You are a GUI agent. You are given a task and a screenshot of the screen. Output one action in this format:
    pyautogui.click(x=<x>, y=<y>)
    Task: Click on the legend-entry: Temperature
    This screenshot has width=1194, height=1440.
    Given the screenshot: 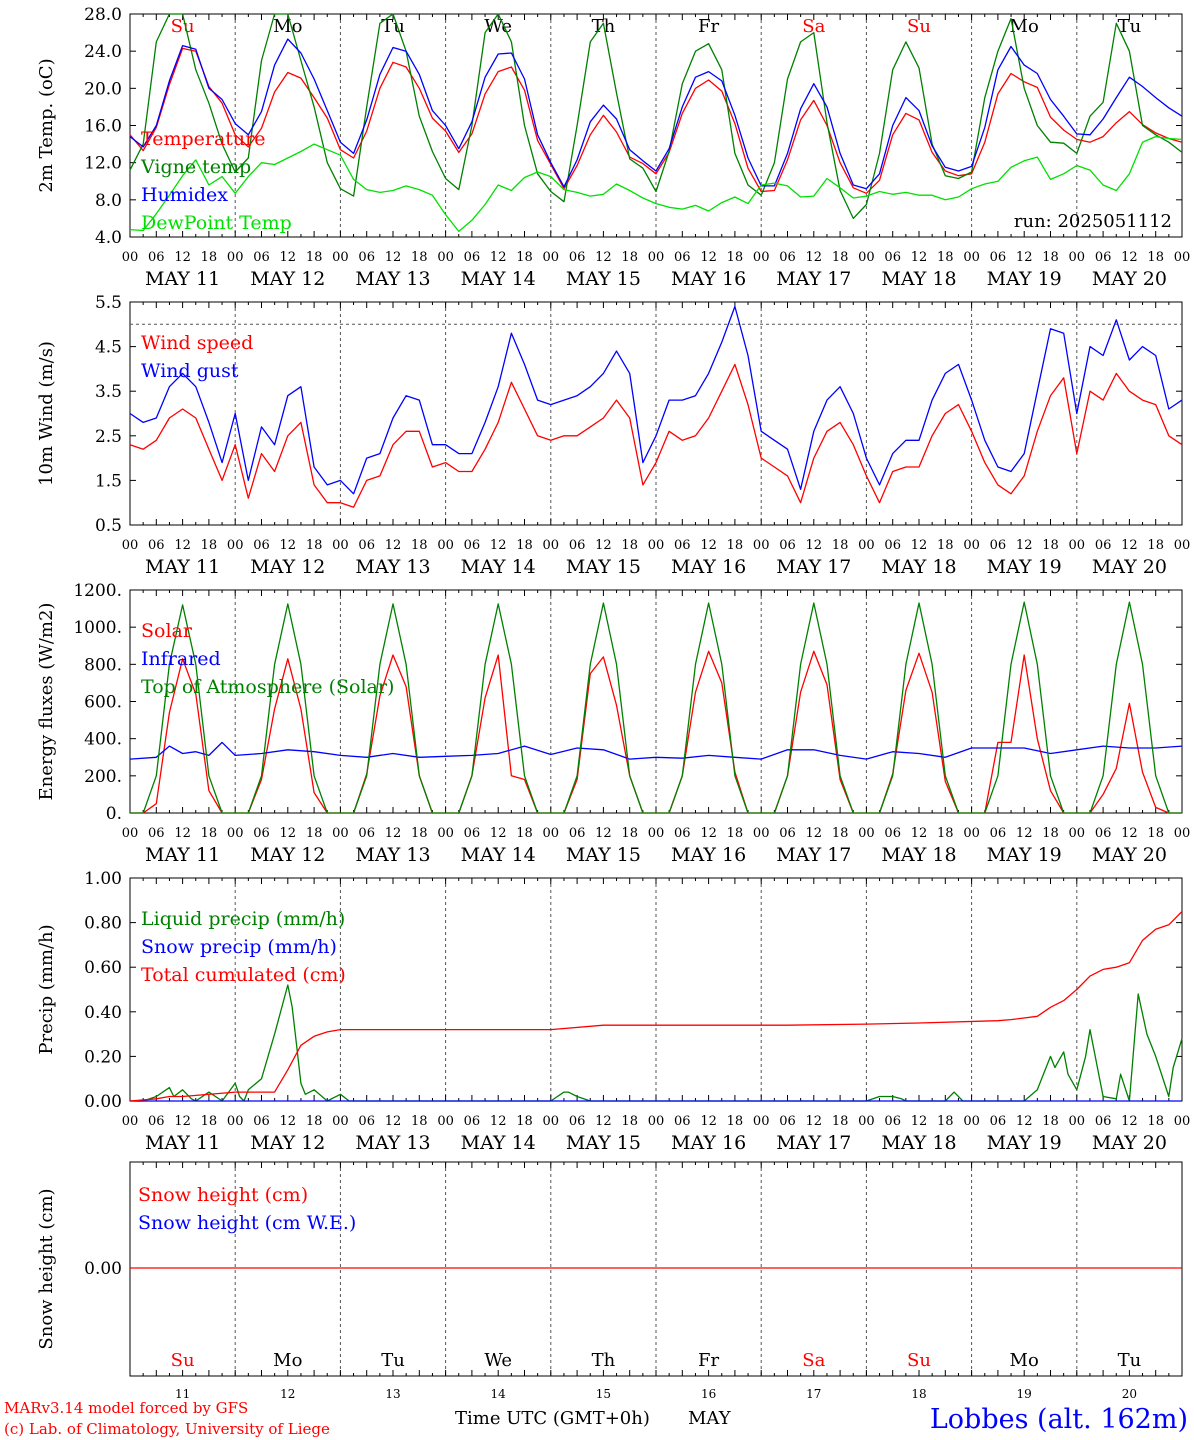 What is the action you would take?
    pyautogui.click(x=203, y=139)
    